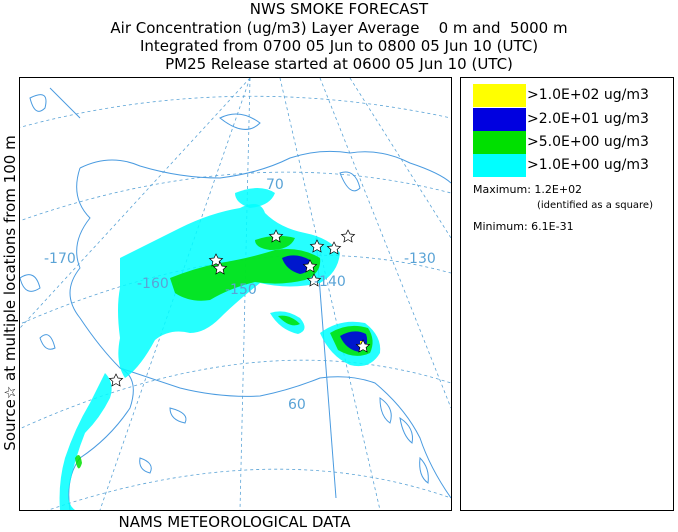 The image size is (678, 532). Describe the element at coordinates (588, 119) in the screenshot. I see `legend-label: >2.0E+01 ug/m3` at that location.